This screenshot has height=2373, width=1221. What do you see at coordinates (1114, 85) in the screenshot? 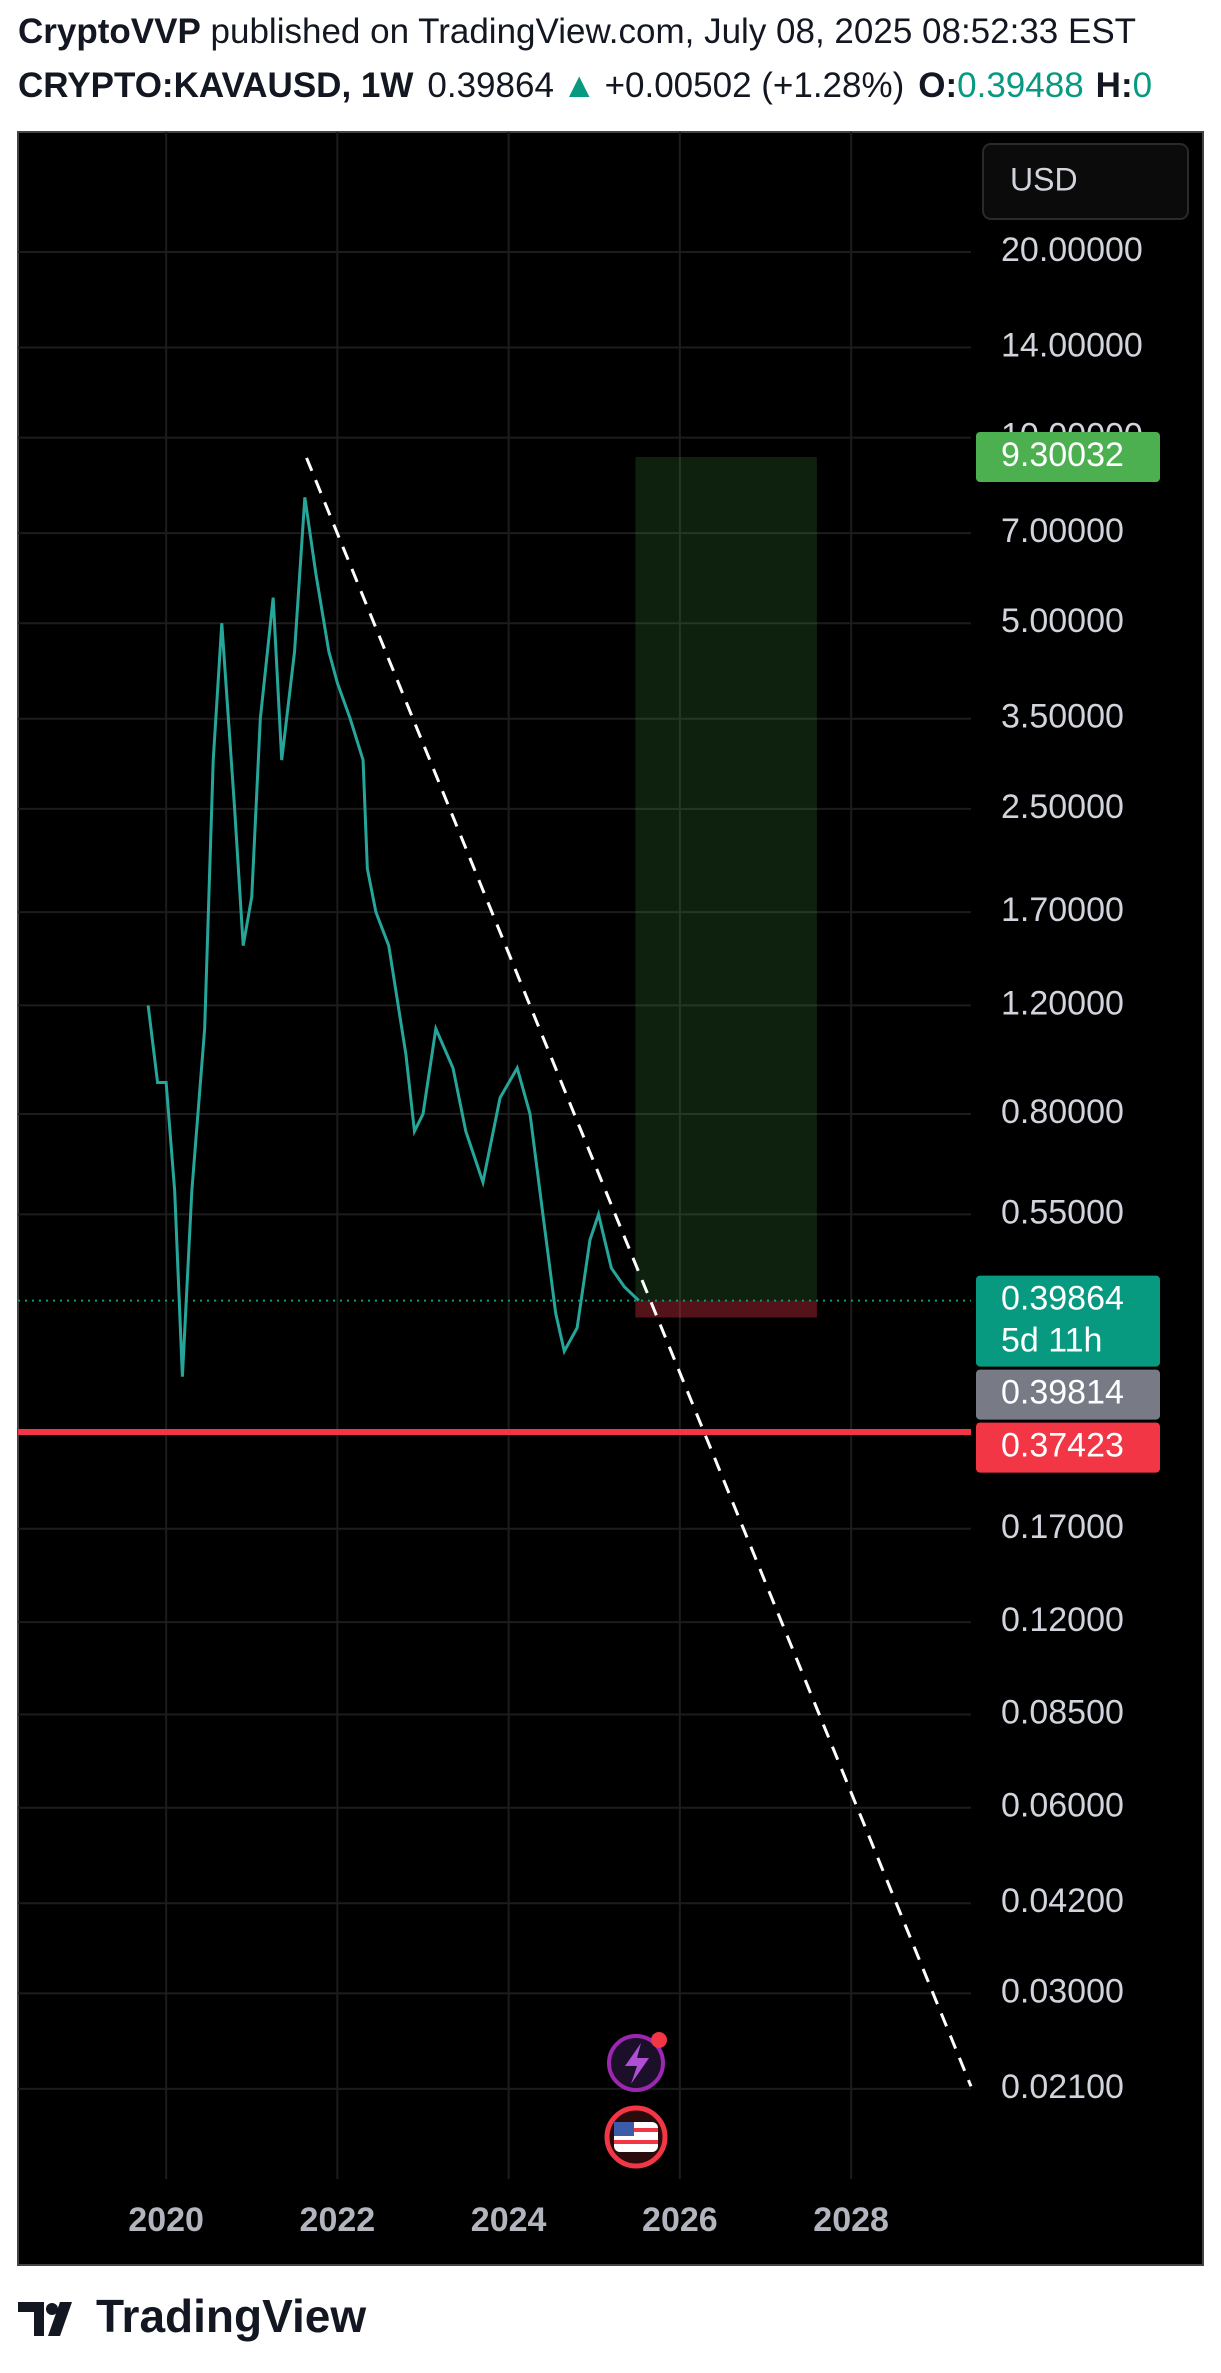
I see `high-label: H:` at bounding box center [1114, 85].